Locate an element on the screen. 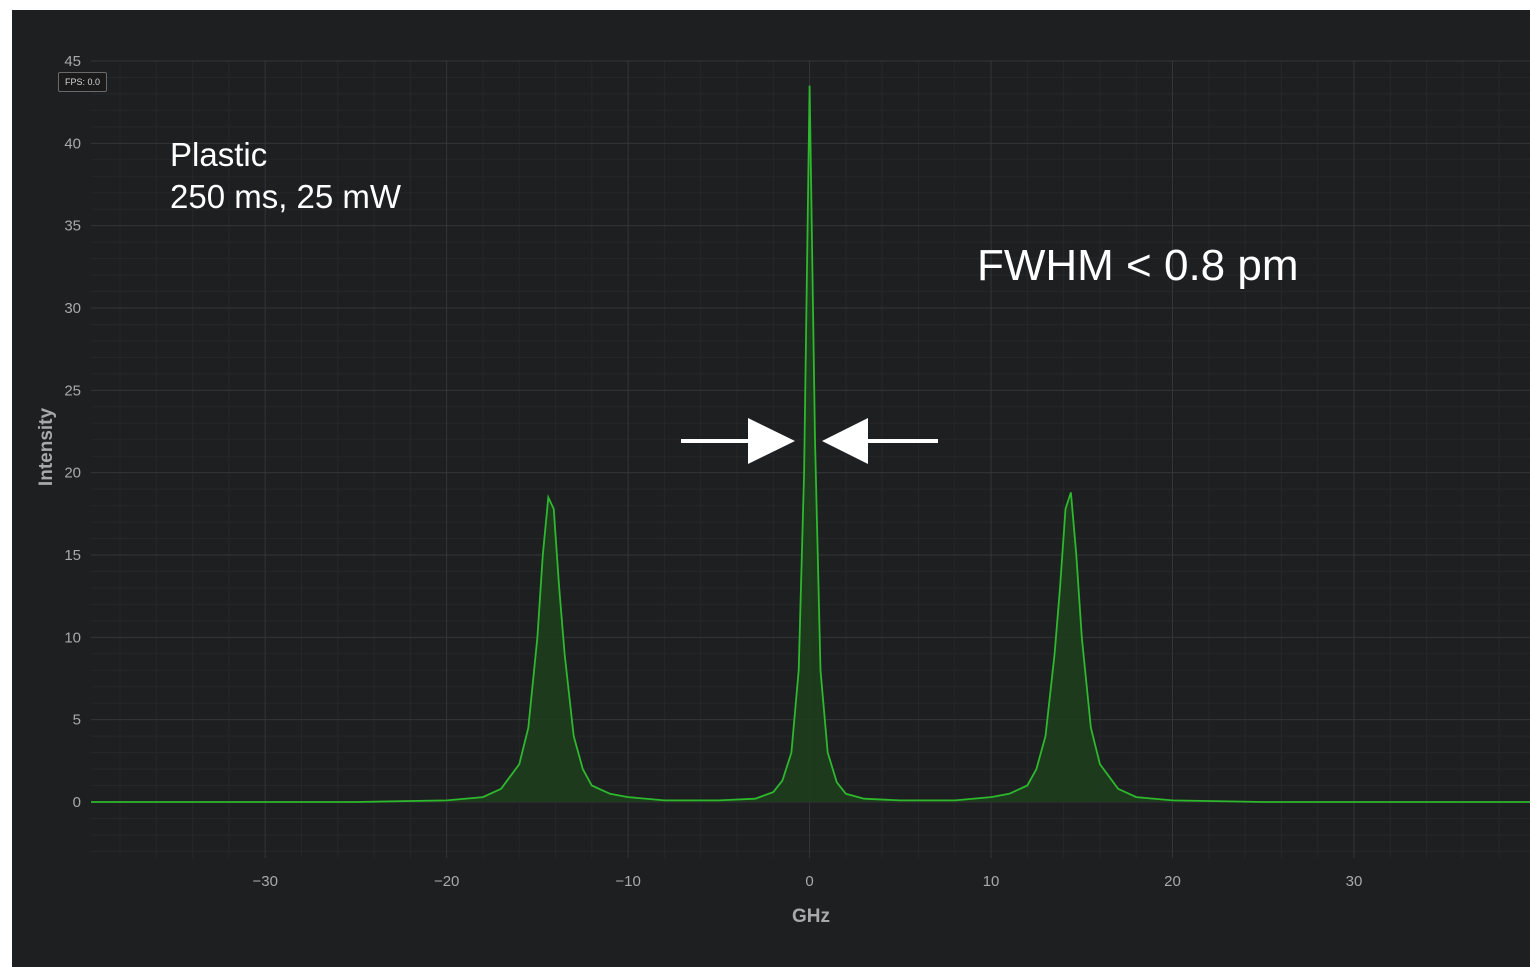  x-axis-title: GHz is located at coordinates (811, 916).